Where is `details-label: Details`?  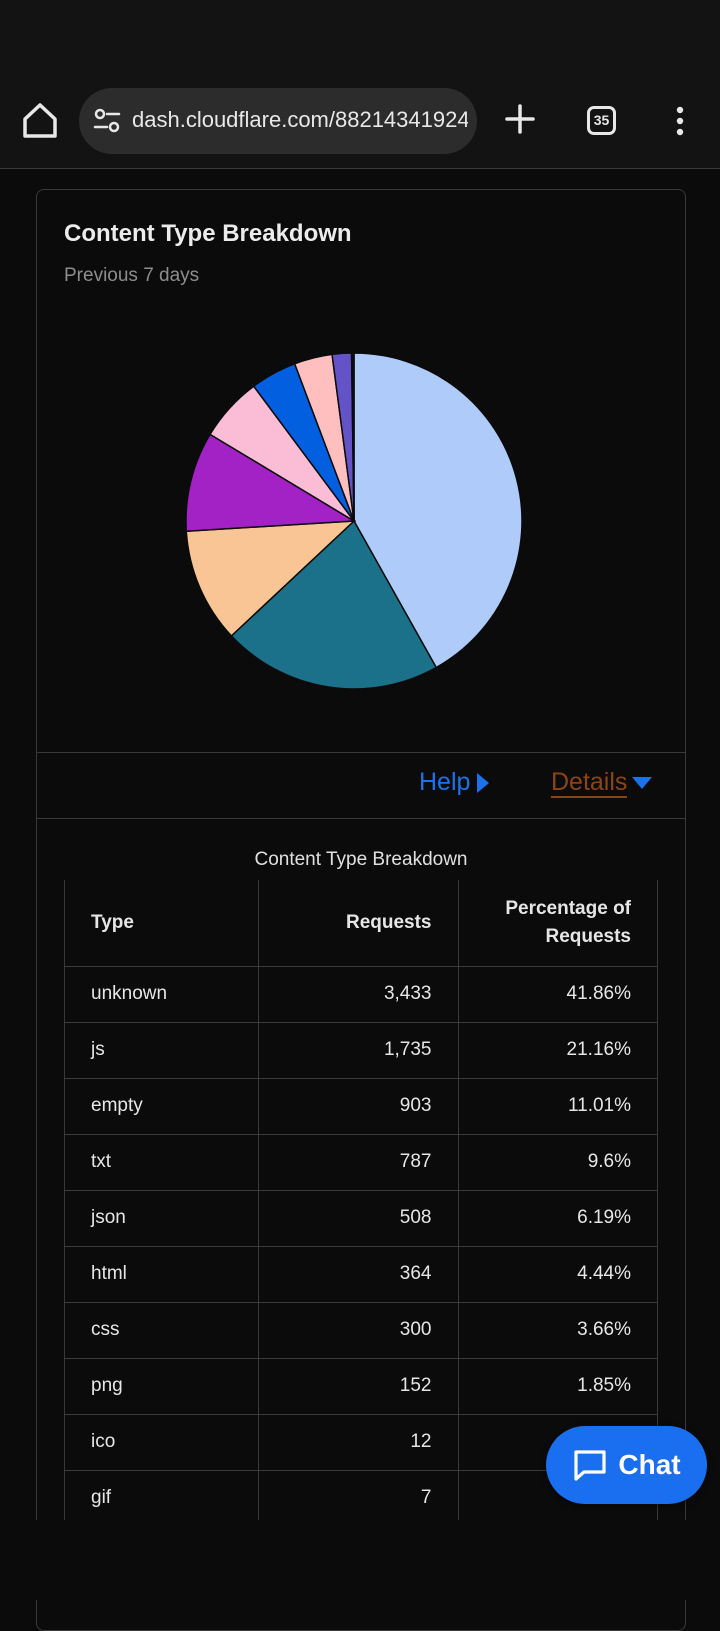 details-label: Details is located at coordinates (589, 783).